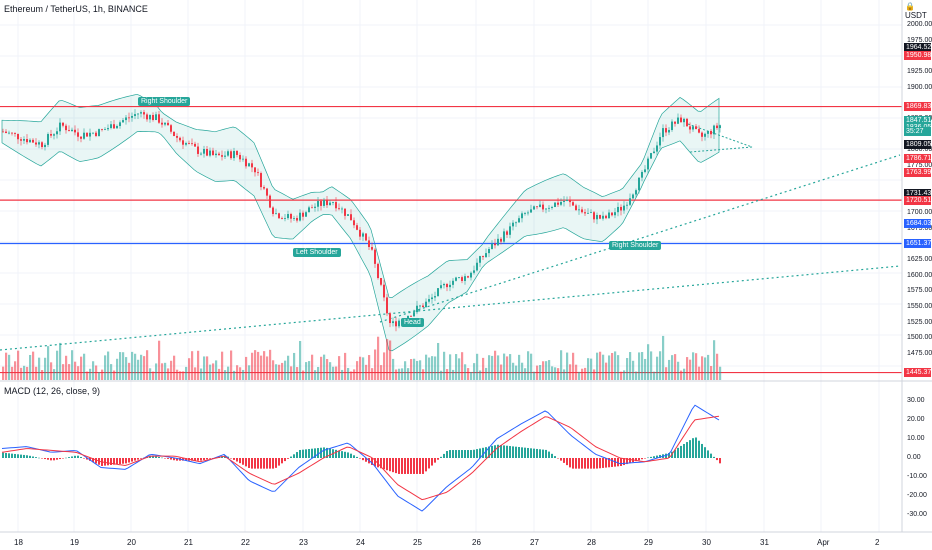  Describe the element at coordinates (164, 101) in the screenshot. I see `pattern-label-right-shoulder-left: Right Shoulder` at that location.